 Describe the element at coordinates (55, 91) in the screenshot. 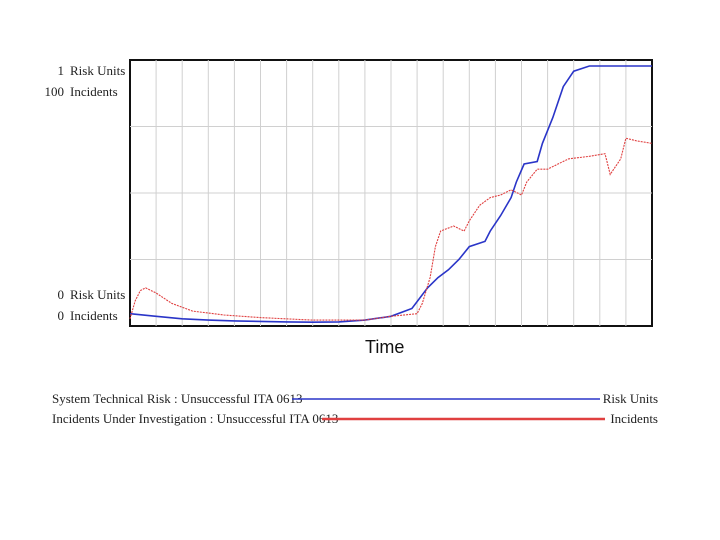

I see `y-axis-max-incidents-value: 100` at that location.